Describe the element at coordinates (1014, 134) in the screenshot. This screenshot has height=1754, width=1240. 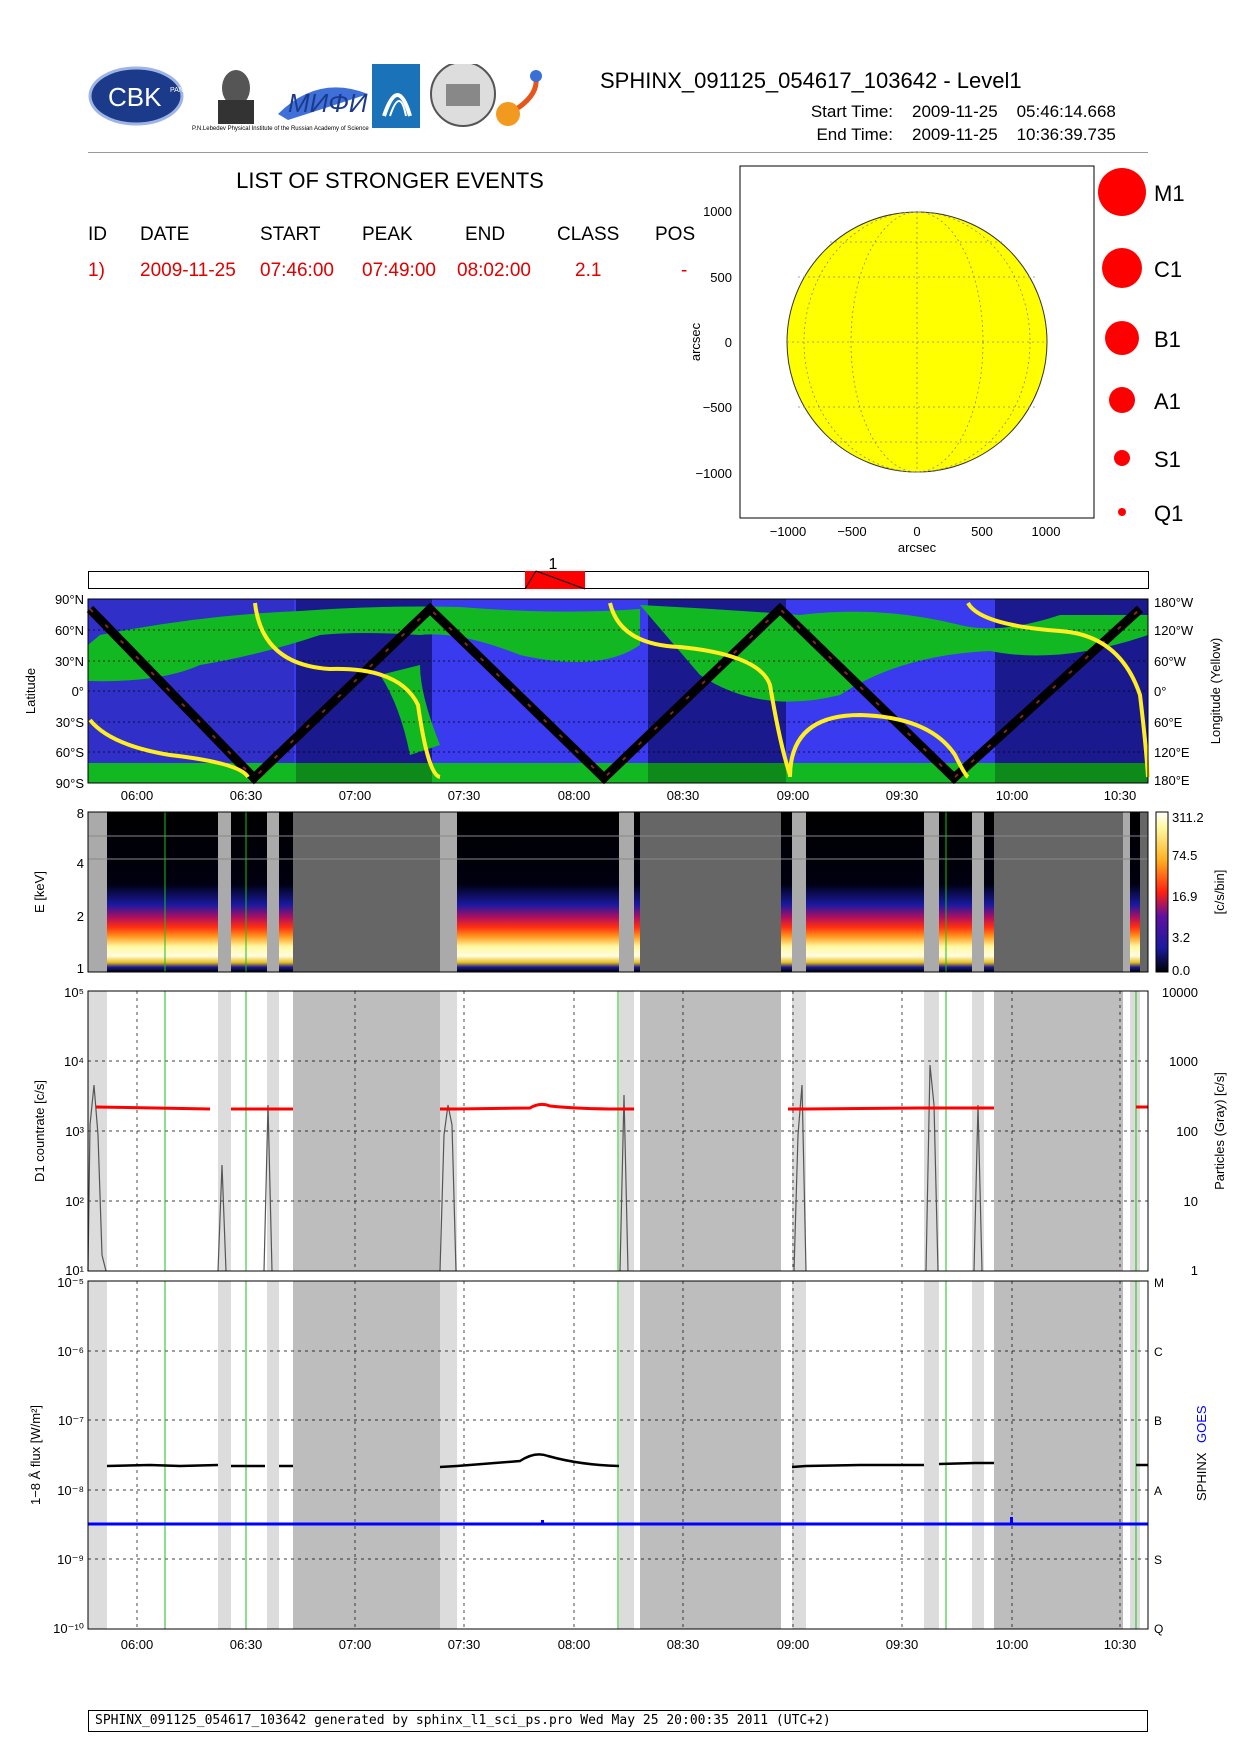
I see `end-time-value: 2009-11-25 10:36:39.735` at that location.